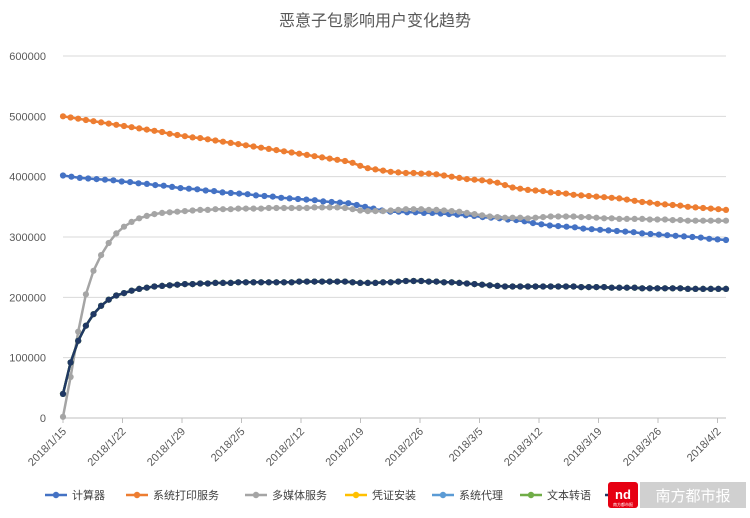  What do you see at coordinates (27, 238) in the screenshot?
I see `y-axis: 0 100000 200000 300000 400000 500000 600000` at bounding box center [27, 238].